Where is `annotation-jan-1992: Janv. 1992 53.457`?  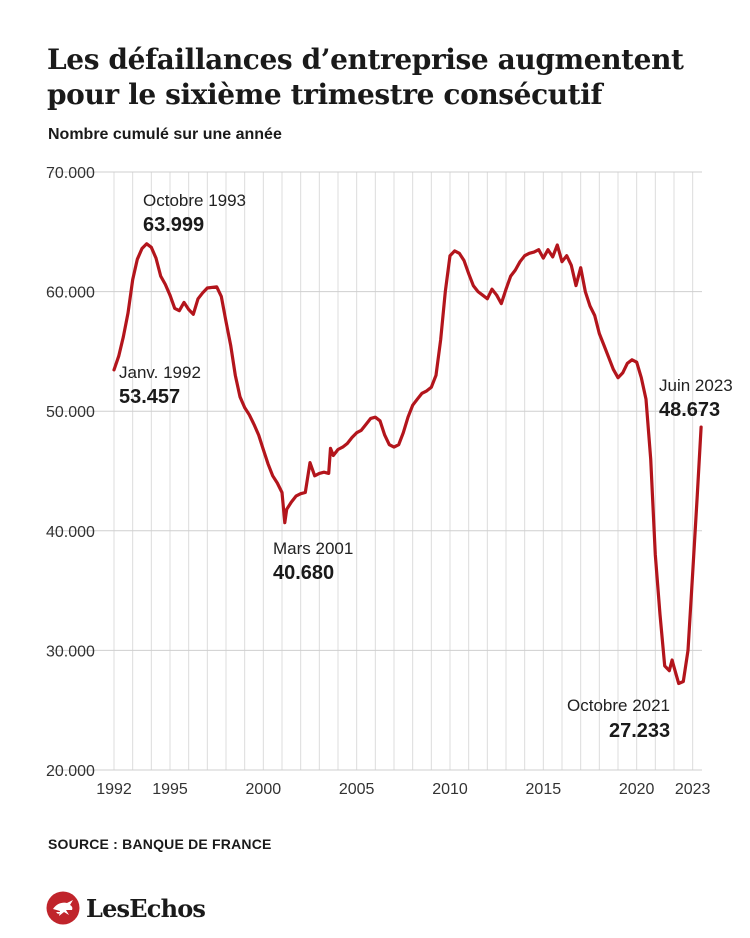
annotation-jan-1992: Janv. 1992 53.457 is located at coordinates (160, 385).